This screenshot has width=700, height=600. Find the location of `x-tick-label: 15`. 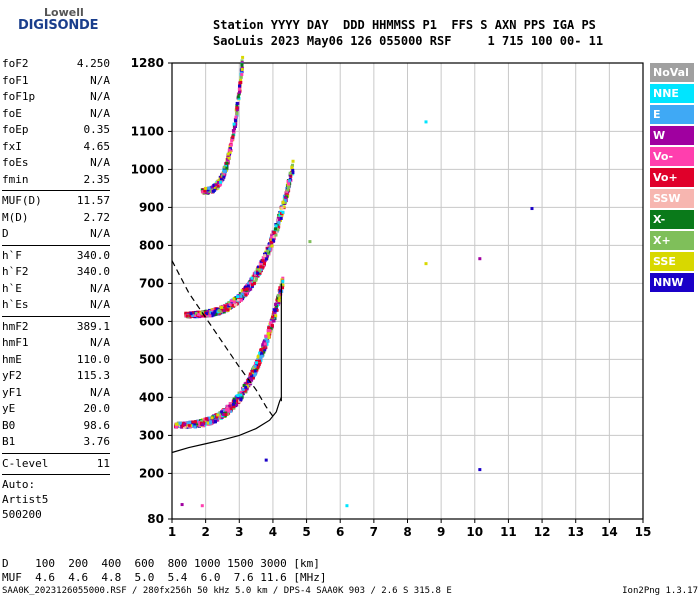

x-tick-label: 15 is located at coordinates (643, 532).